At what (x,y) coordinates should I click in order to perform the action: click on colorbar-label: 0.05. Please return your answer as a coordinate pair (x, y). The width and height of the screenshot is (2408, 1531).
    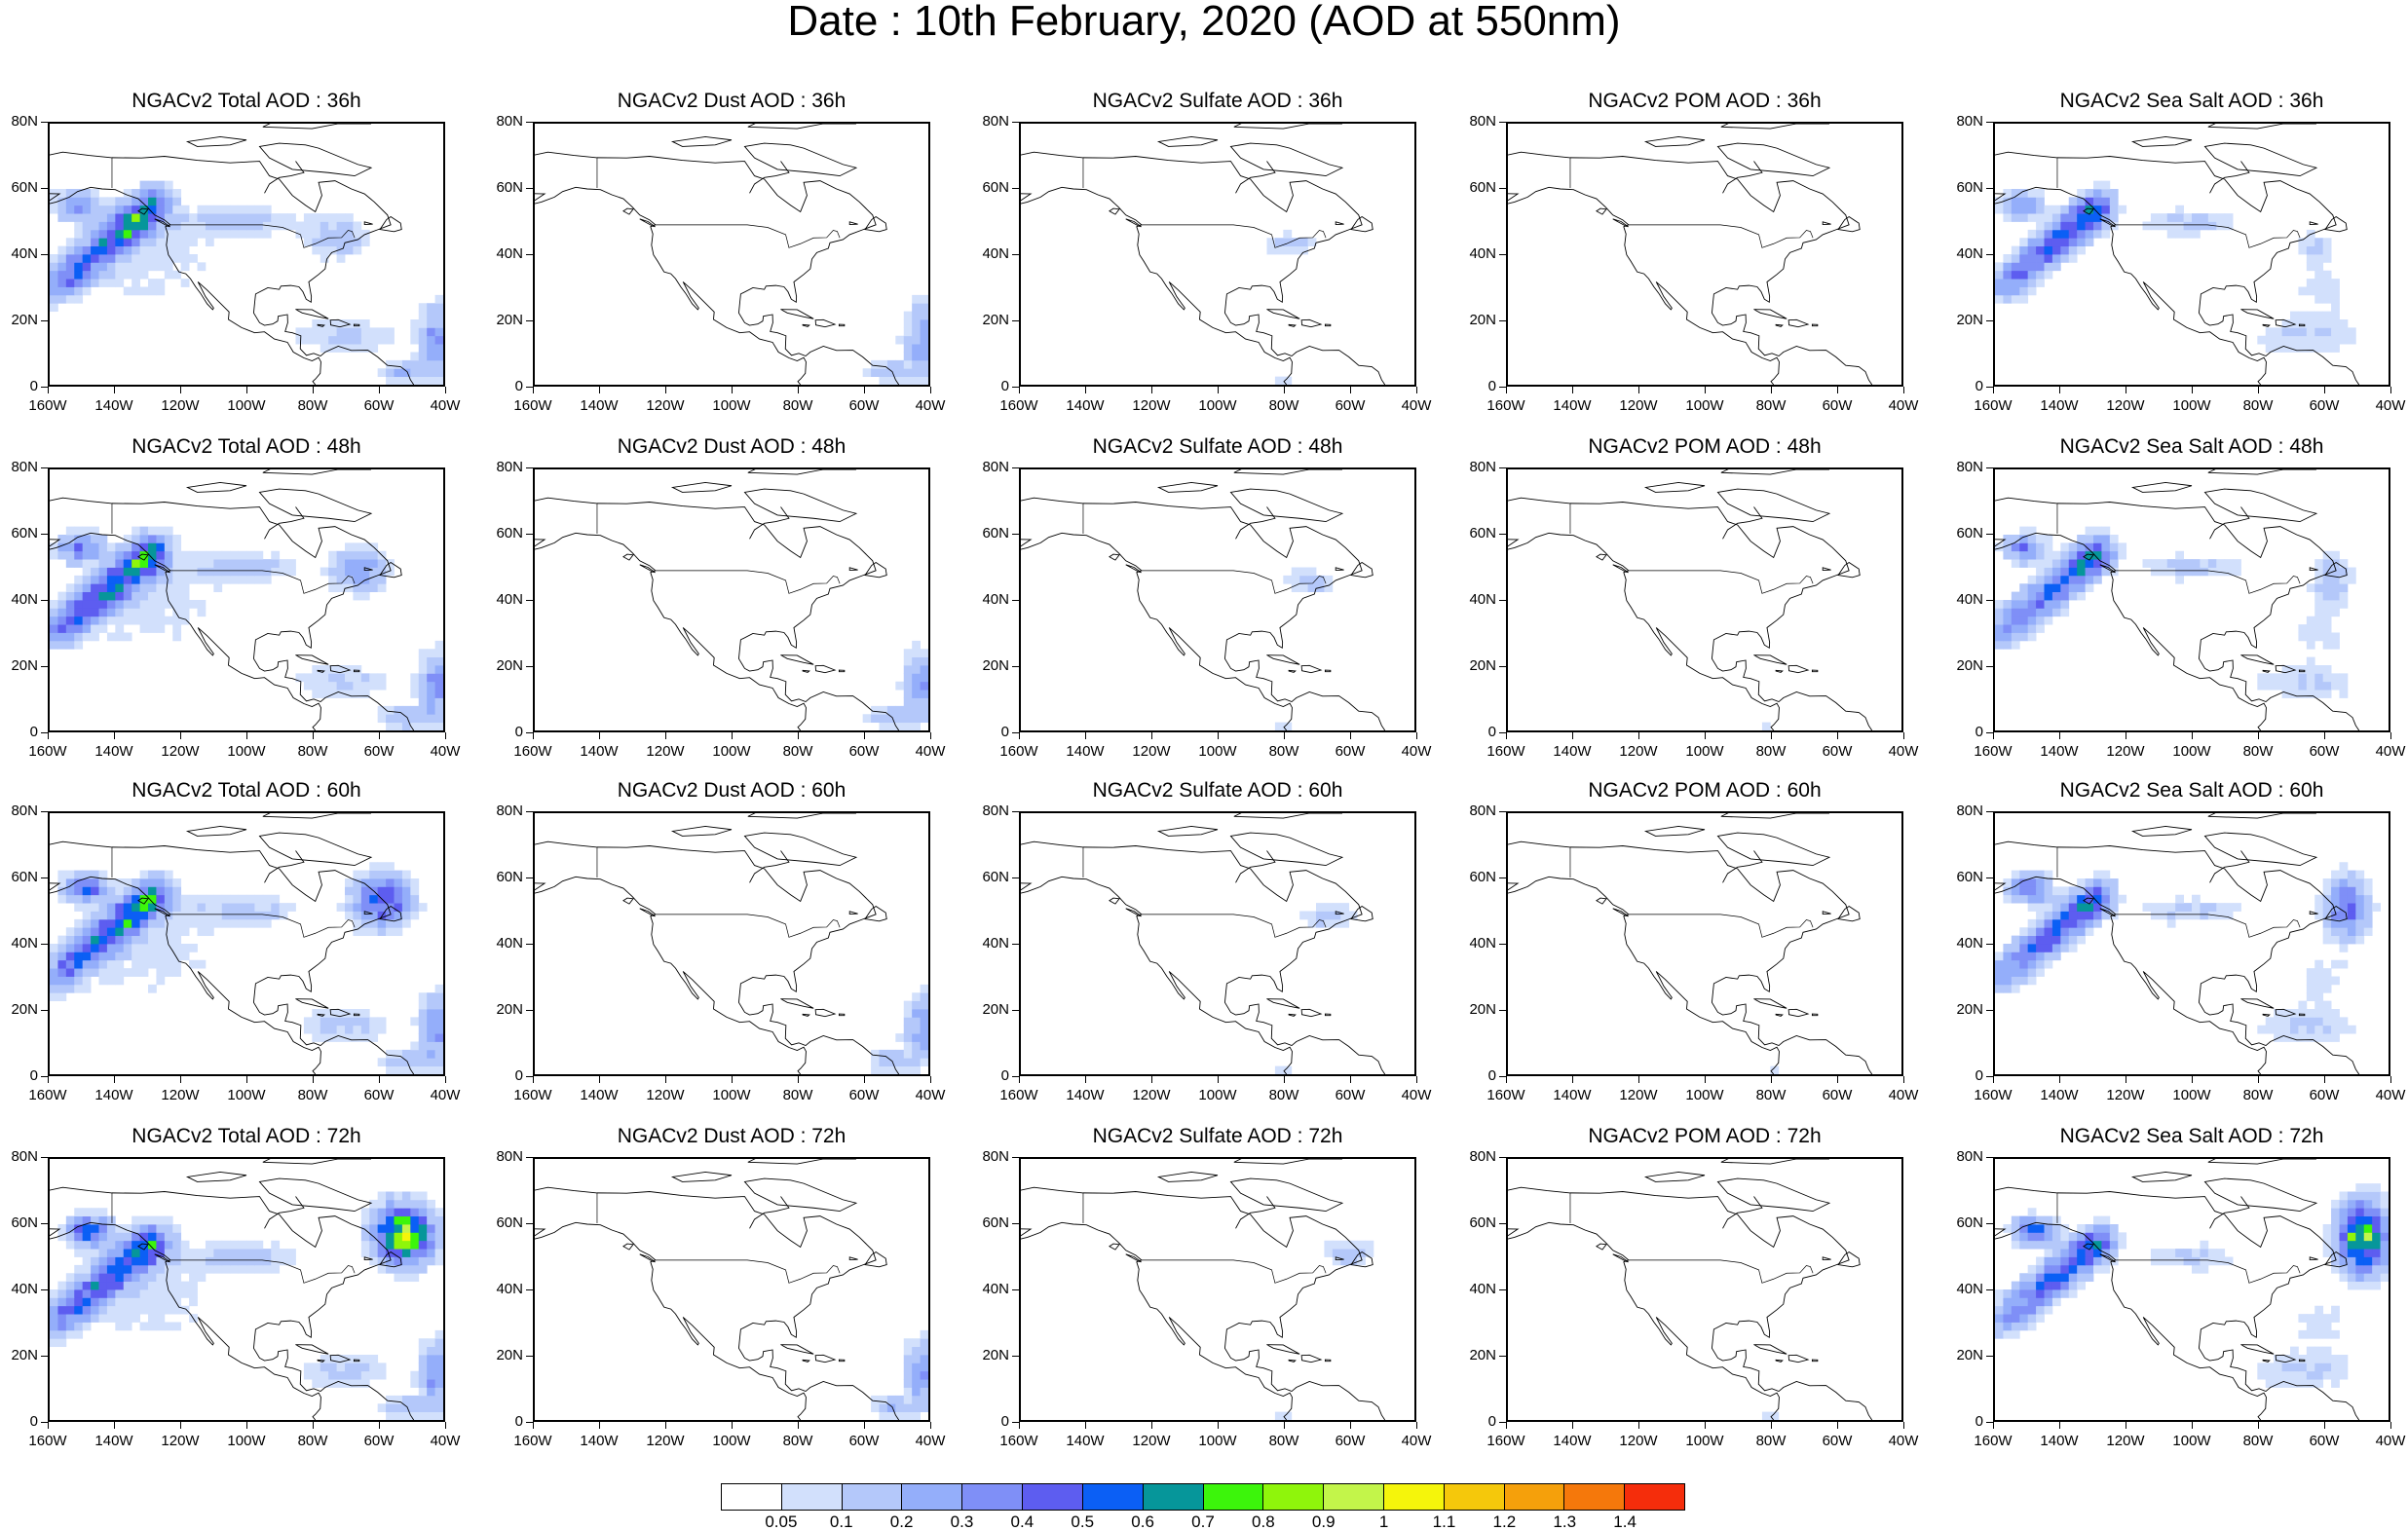
    Looking at the image, I should click on (781, 1521).